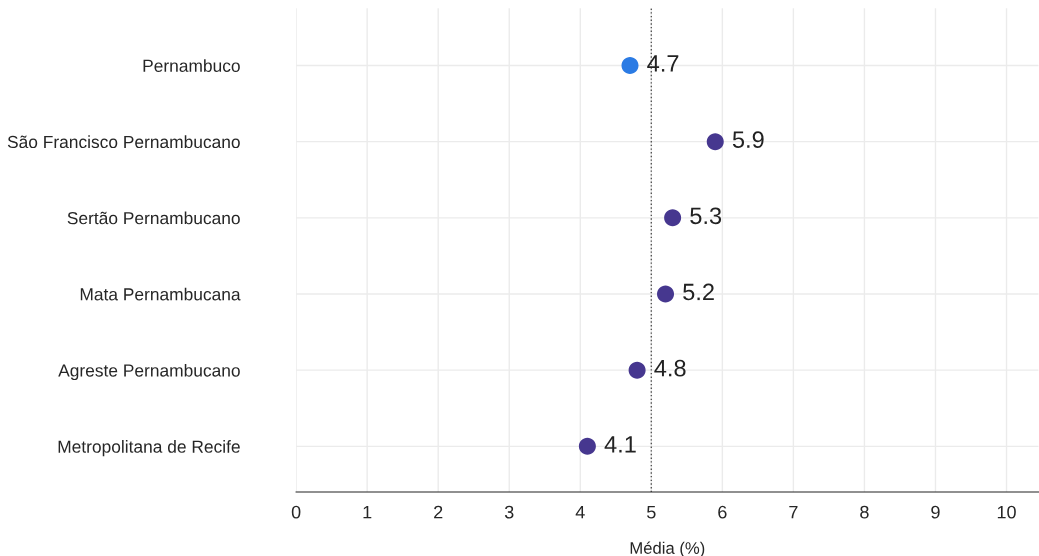  What do you see at coordinates (149, 372) in the screenshot?
I see `y-tick-label: Agreste Pernambucano` at bounding box center [149, 372].